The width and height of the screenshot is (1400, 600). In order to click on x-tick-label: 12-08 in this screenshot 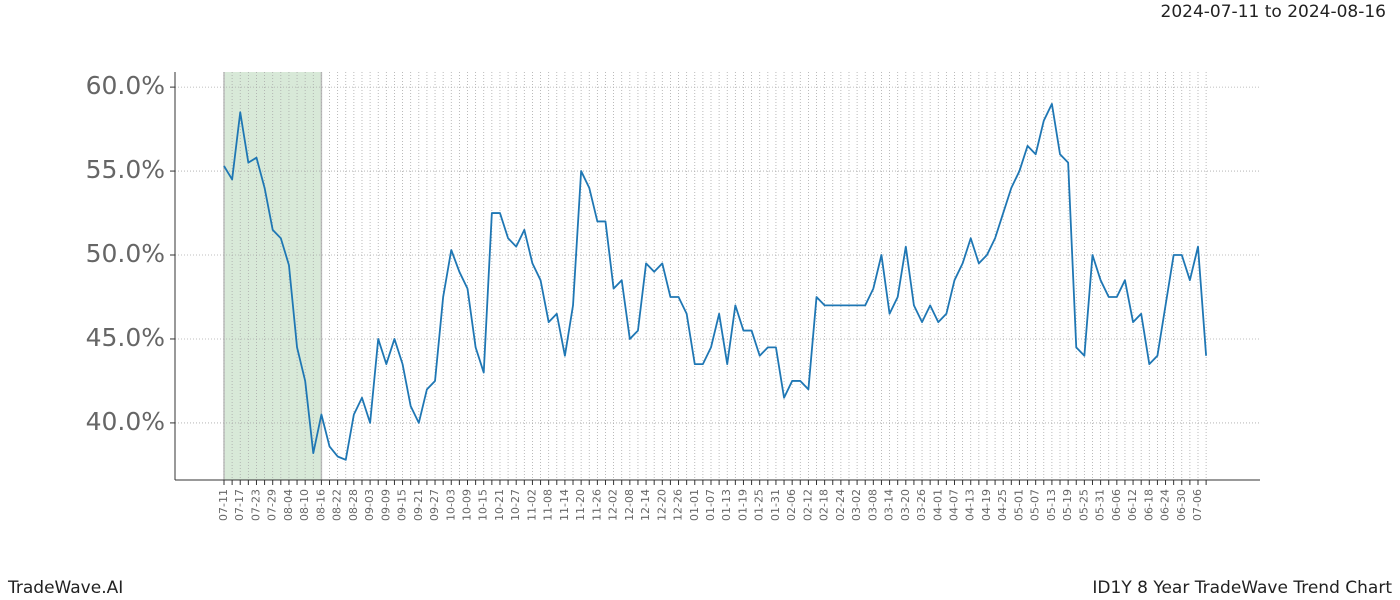, I will do `click(629, 505)`.